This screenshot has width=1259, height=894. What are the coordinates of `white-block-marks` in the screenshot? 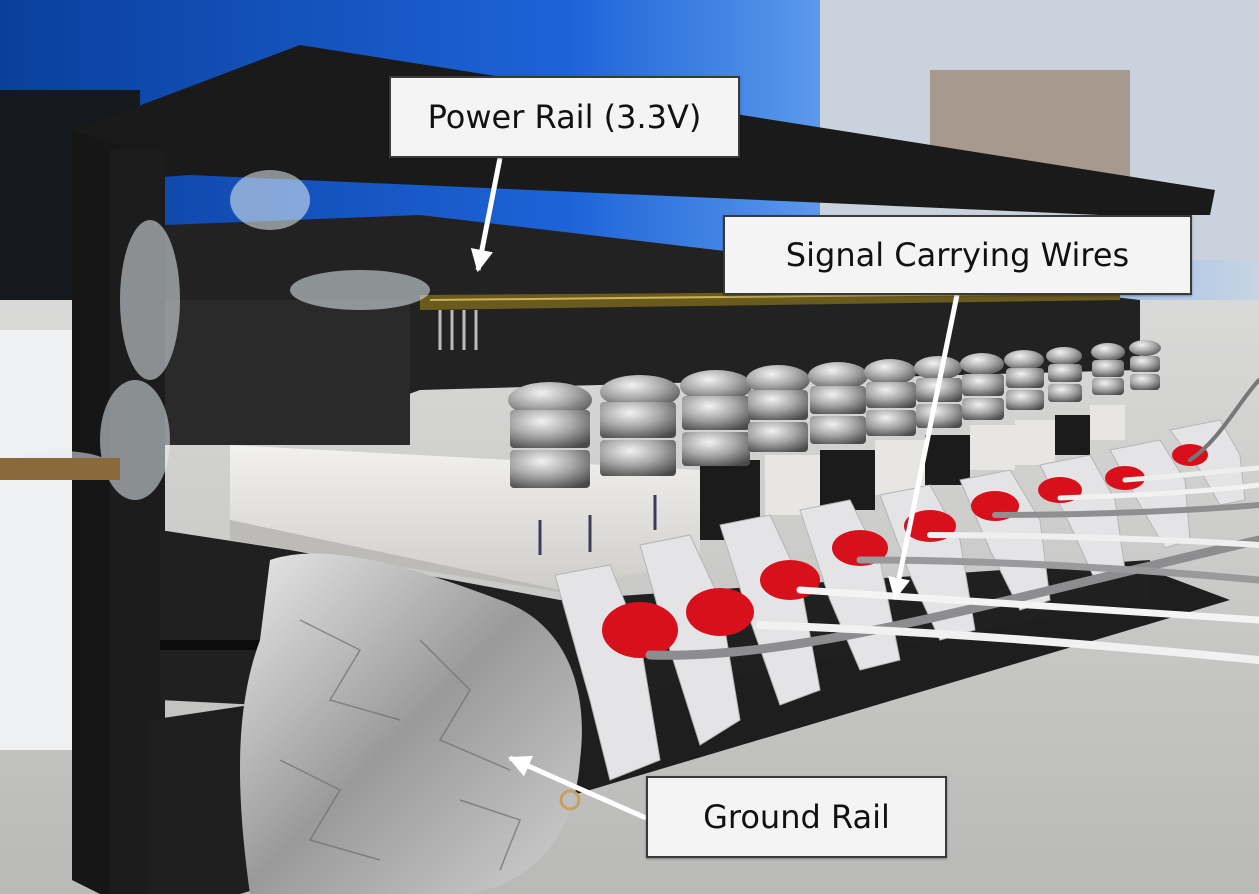 It's located at (597, 525).